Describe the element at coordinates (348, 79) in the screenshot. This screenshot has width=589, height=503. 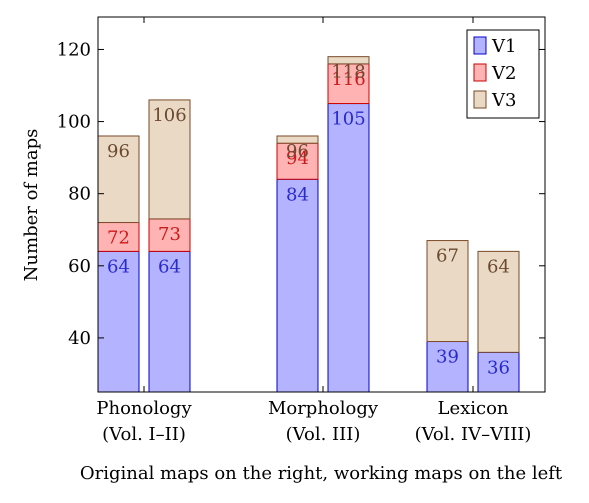
I see `data-label-v2: 116` at that location.